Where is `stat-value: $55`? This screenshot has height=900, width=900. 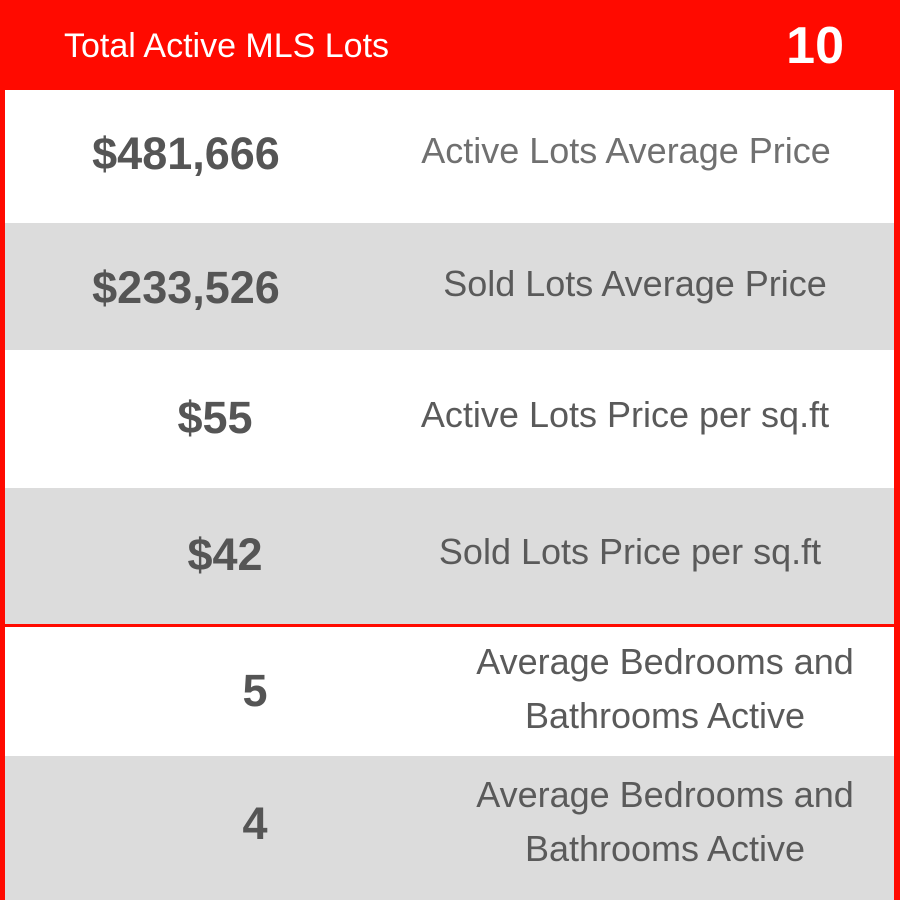 stat-value: $55 is located at coordinates (215, 417).